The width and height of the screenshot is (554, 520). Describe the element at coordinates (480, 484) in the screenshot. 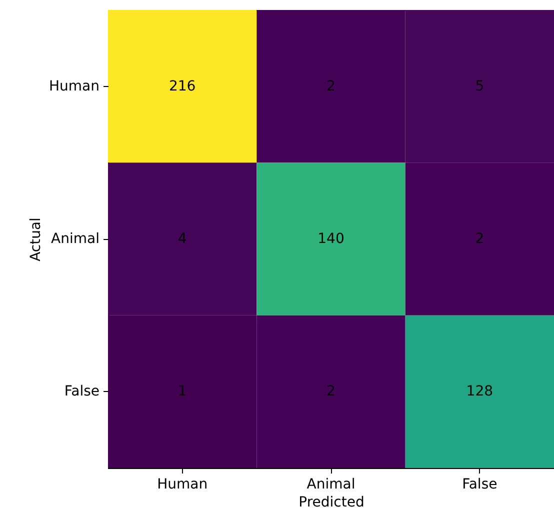

I see `x-tick-label: False` at that location.